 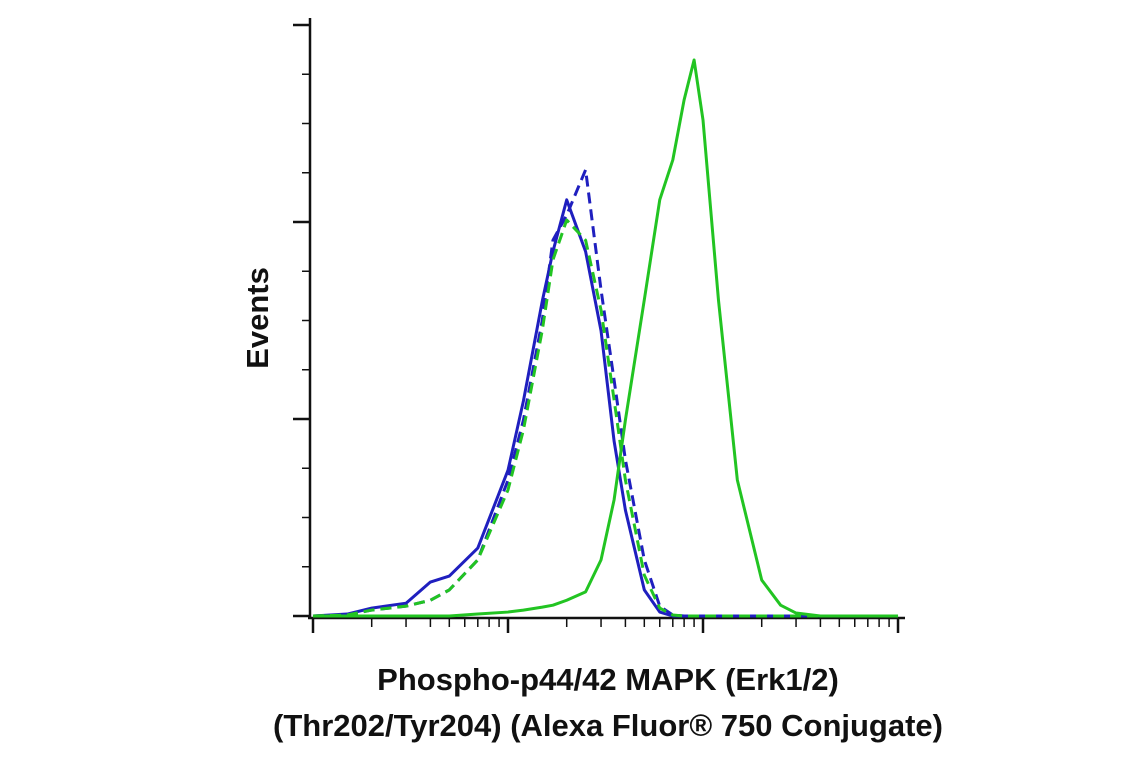 I want to click on y-axis-label: Events, so click(x=257, y=318).